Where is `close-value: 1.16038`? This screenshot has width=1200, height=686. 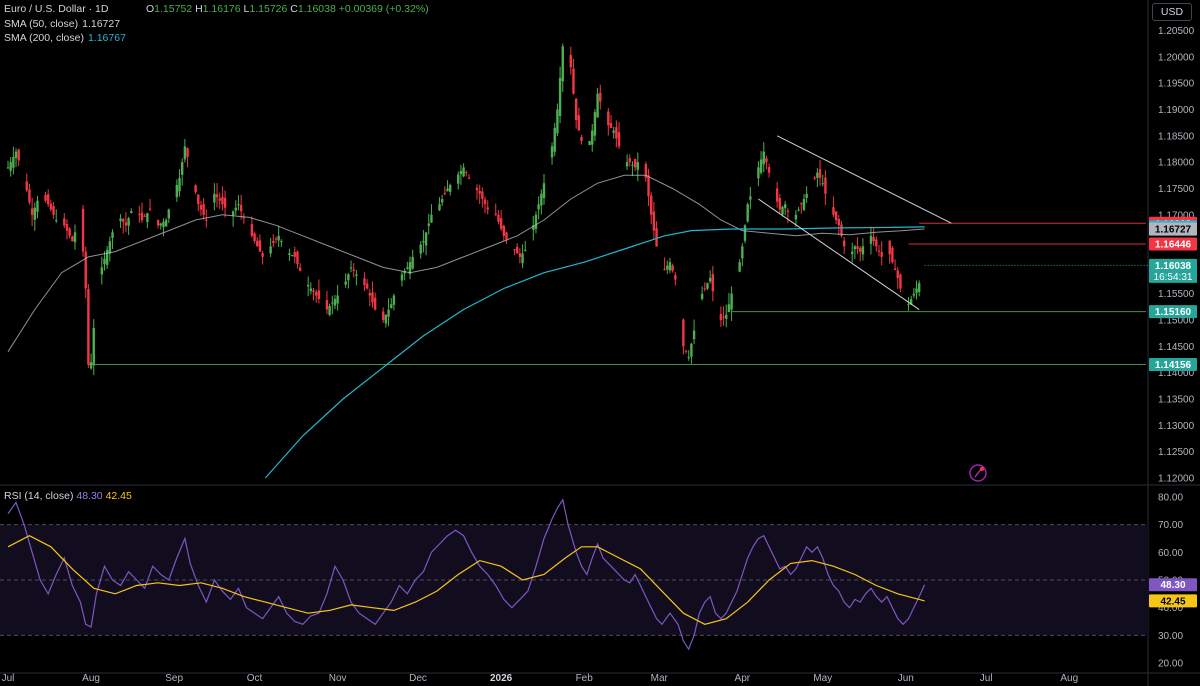 close-value: 1.16038 is located at coordinates (316, 9).